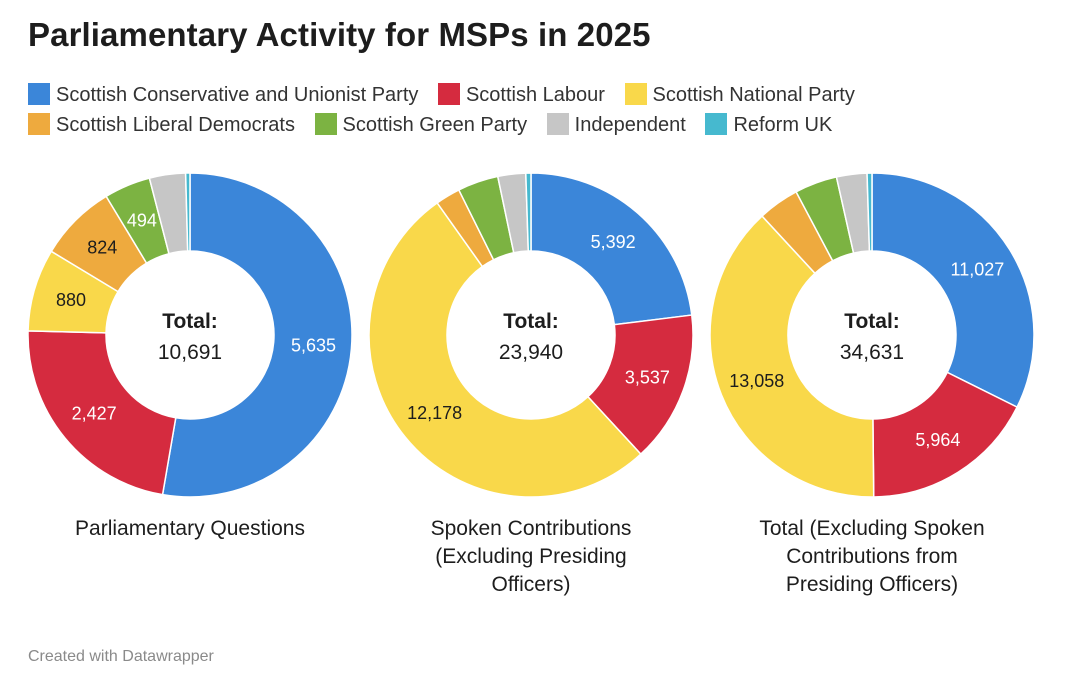  I want to click on legend-item: Scottish Green Party, so click(421, 125).